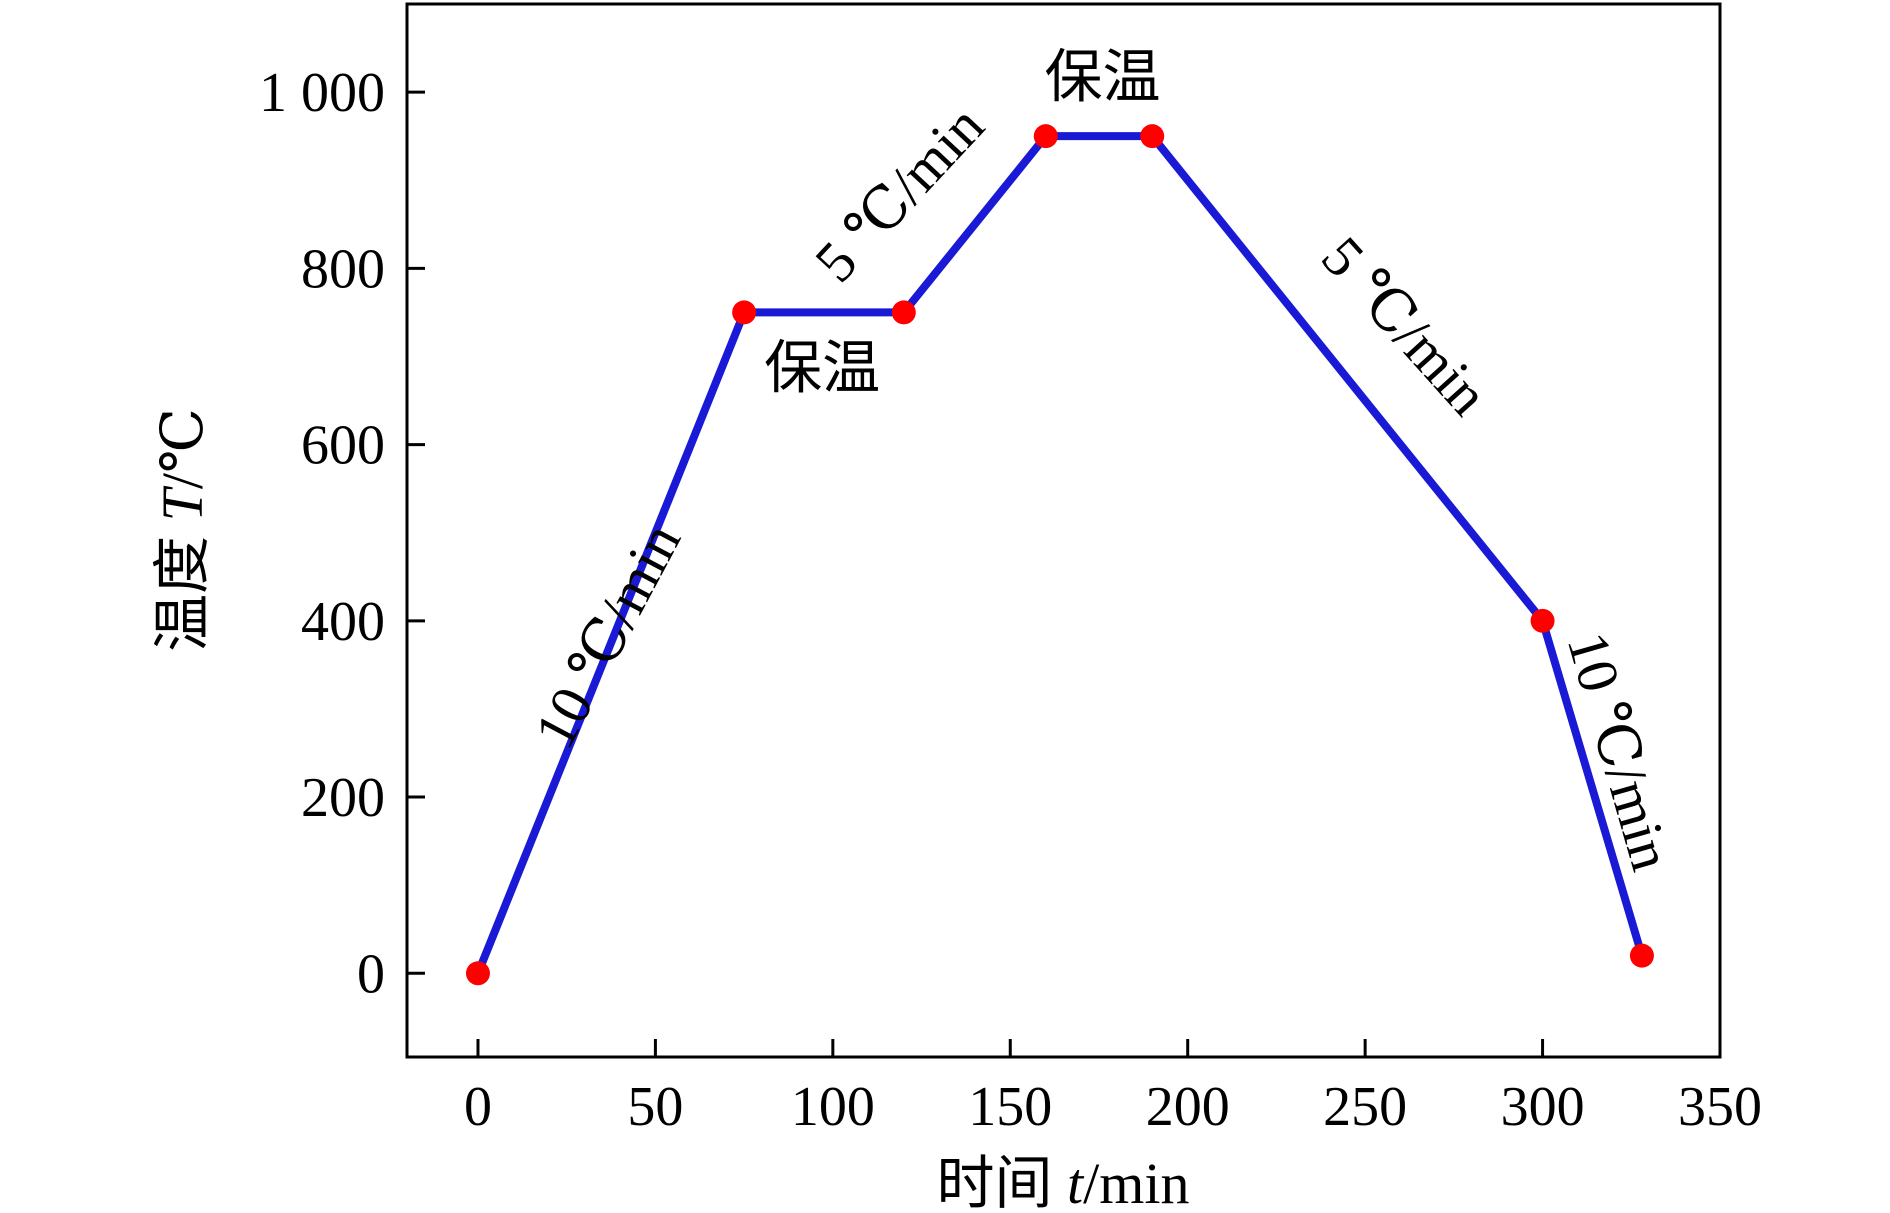 The image size is (1890, 1213). What do you see at coordinates (655, 1107) in the screenshot?
I see `x-tick-label: 50` at bounding box center [655, 1107].